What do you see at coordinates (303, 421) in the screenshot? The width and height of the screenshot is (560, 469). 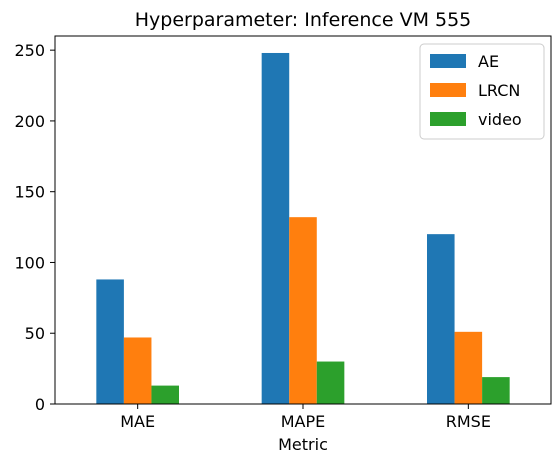 I see `x-tick-label: MAPE` at bounding box center [303, 421].